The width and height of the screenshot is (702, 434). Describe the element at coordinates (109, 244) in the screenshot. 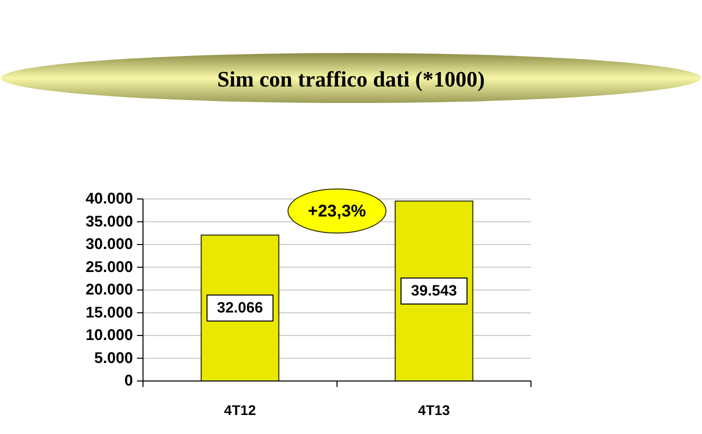

I see `y-tick-label: 30.000` at that location.